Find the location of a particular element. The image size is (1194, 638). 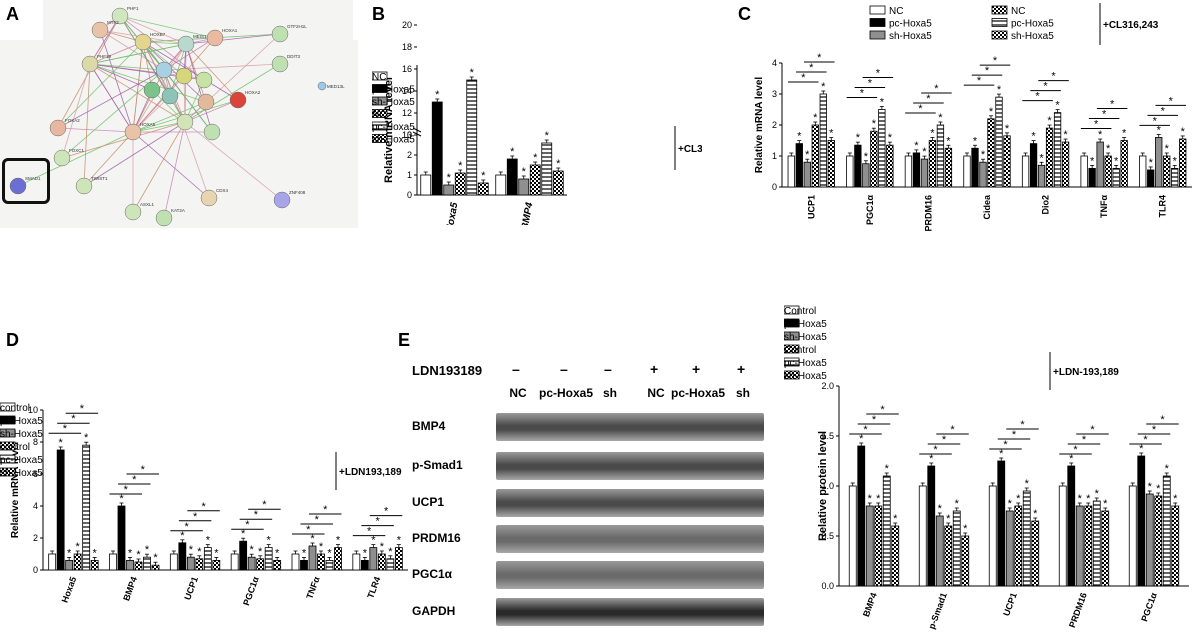

blot-row-label: GAPDH is located at coordinates (434, 611).